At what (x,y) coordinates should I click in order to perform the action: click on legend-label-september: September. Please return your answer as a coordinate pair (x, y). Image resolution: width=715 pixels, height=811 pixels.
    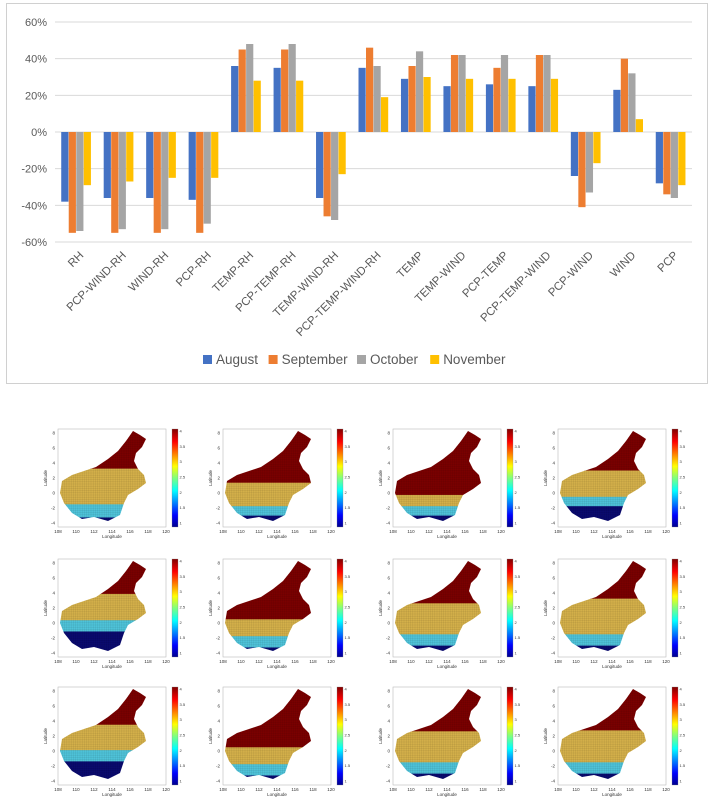
    Looking at the image, I should click on (315, 359).